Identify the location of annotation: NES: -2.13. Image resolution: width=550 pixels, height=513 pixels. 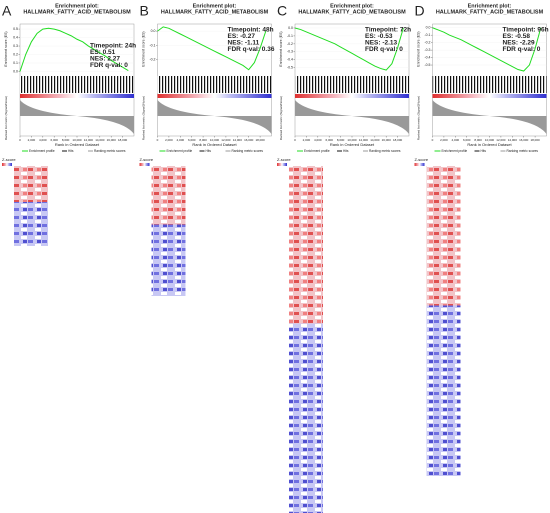
(381, 43).